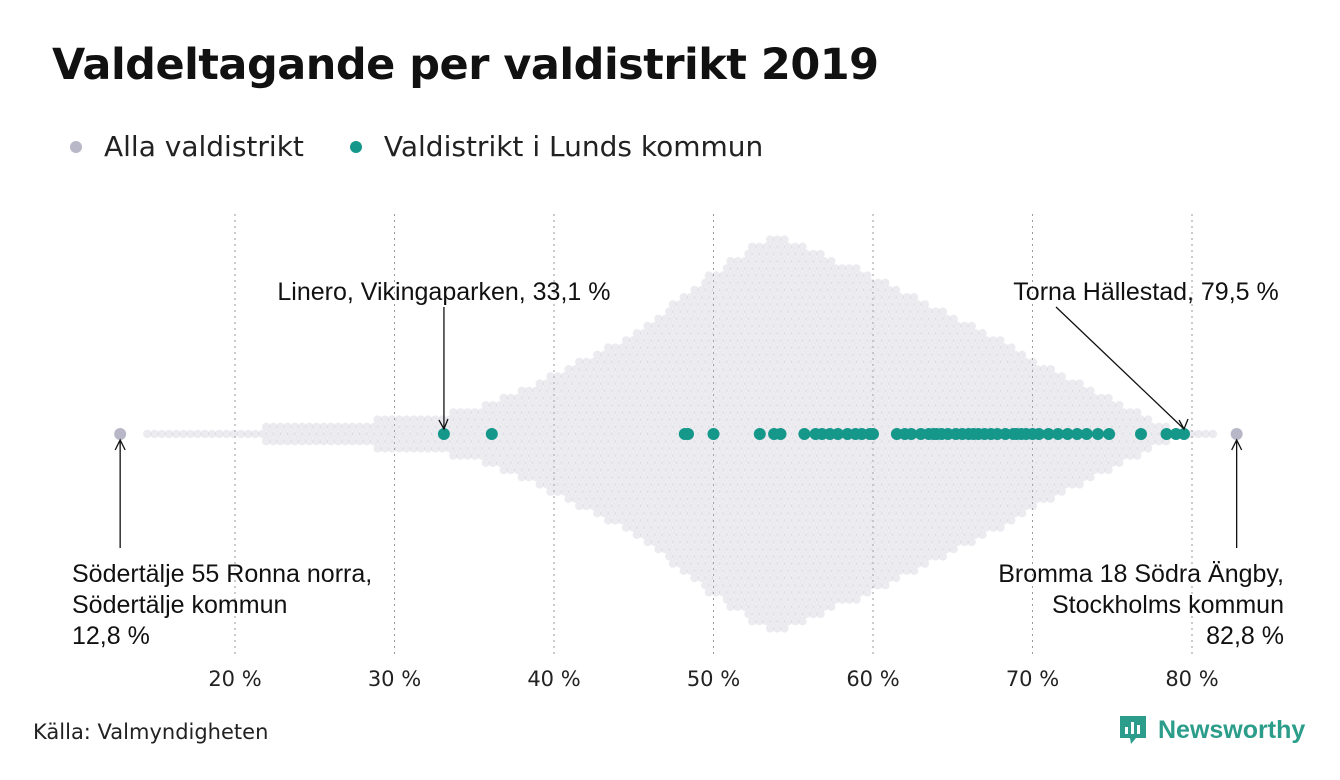 The width and height of the screenshot is (1340, 780). Describe the element at coordinates (394, 679) in the screenshot. I see `x-tick-label: 30 %` at that location.